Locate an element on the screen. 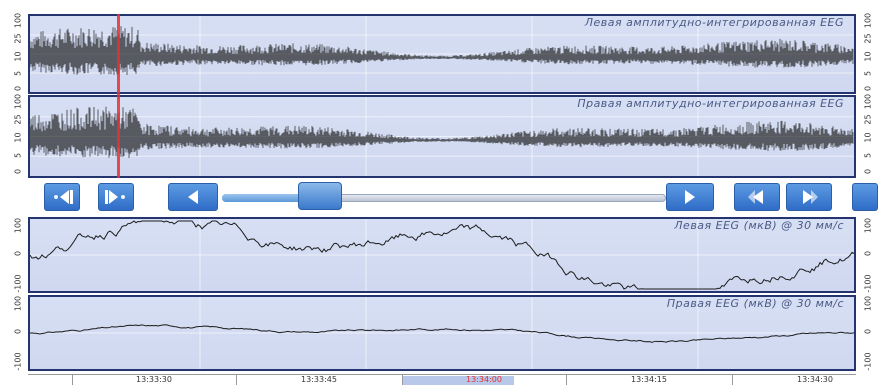 This screenshot has height=385, width=878. scroll-right-icon is located at coordinates (690, 197).